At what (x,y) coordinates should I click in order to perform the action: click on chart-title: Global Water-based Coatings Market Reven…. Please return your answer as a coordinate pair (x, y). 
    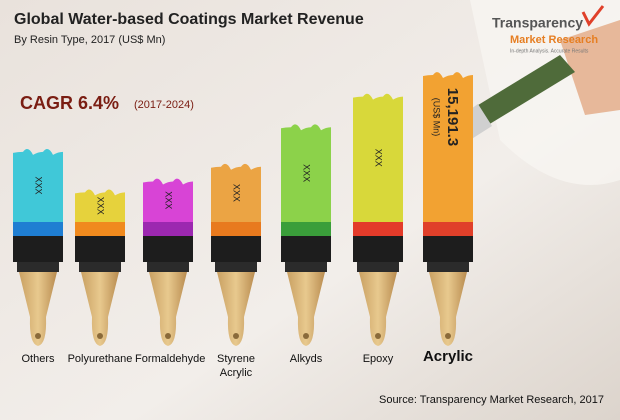
    Looking at the image, I should click on (189, 19).